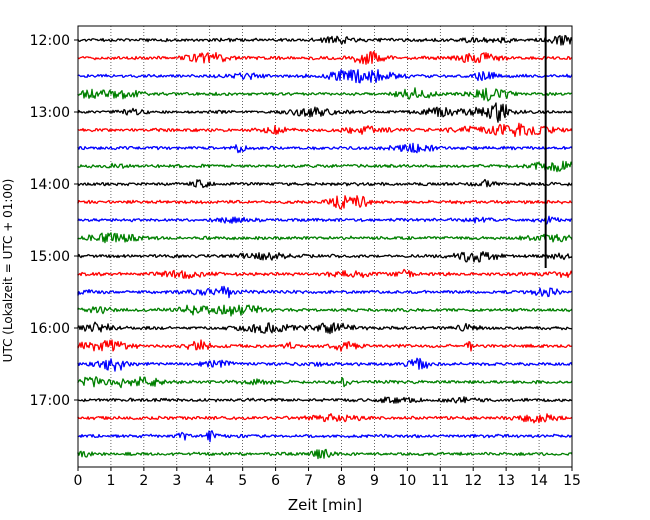 The height and width of the screenshot is (520, 650). What do you see at coordinates (308, 481) in the screenshot?
I see `x-tick-label: 7` at bounding box center [308, 481].